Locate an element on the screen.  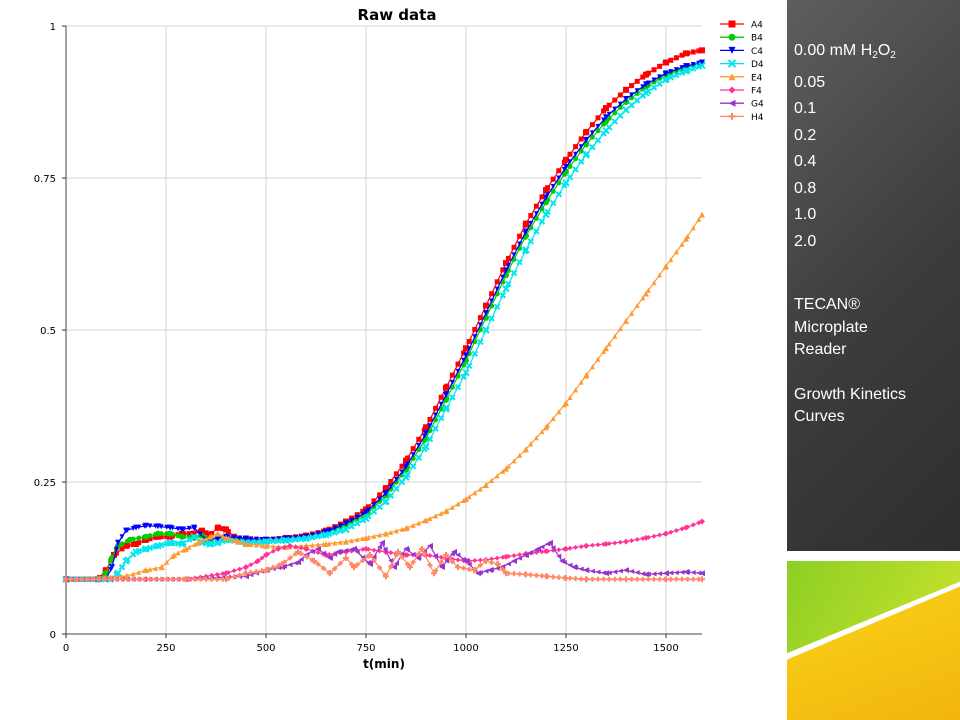
y-tick-label: 0.5 is located at coordinates (48, 331).